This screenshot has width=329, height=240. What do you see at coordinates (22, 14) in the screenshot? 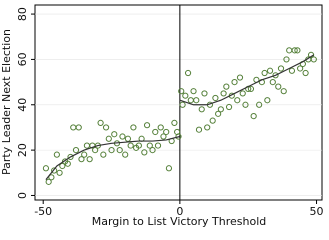
I see `y-tick-label: 80` at bounding box center [22, 14].